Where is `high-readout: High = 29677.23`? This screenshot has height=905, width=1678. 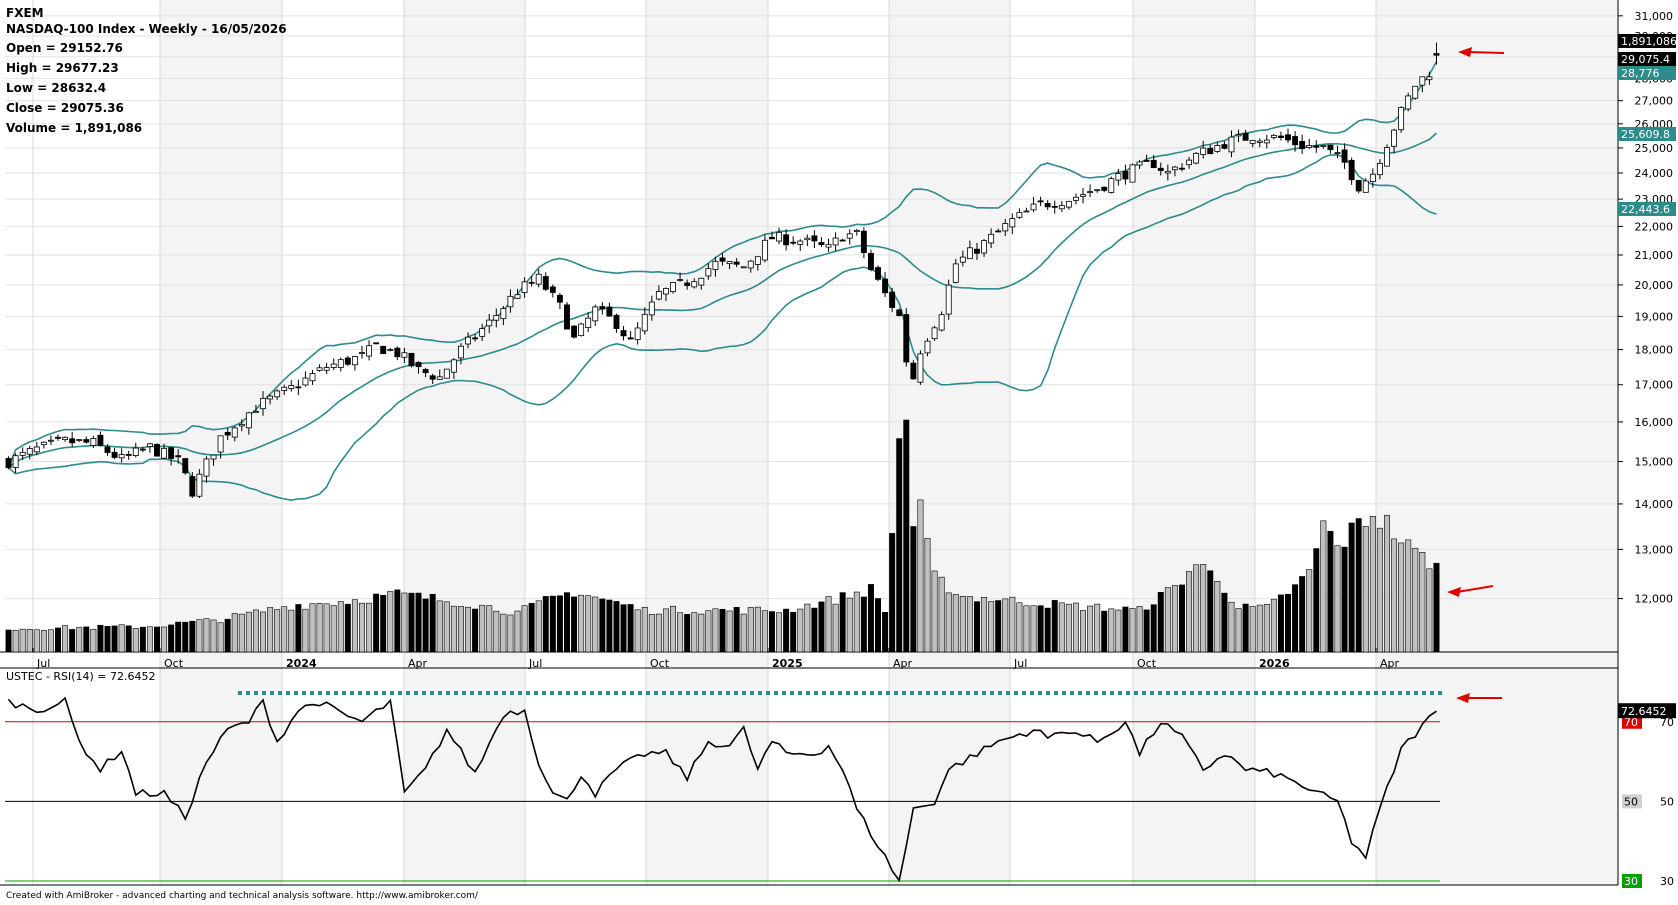 high-readout: High = 29677.23 is located at coordinates (62, 68).